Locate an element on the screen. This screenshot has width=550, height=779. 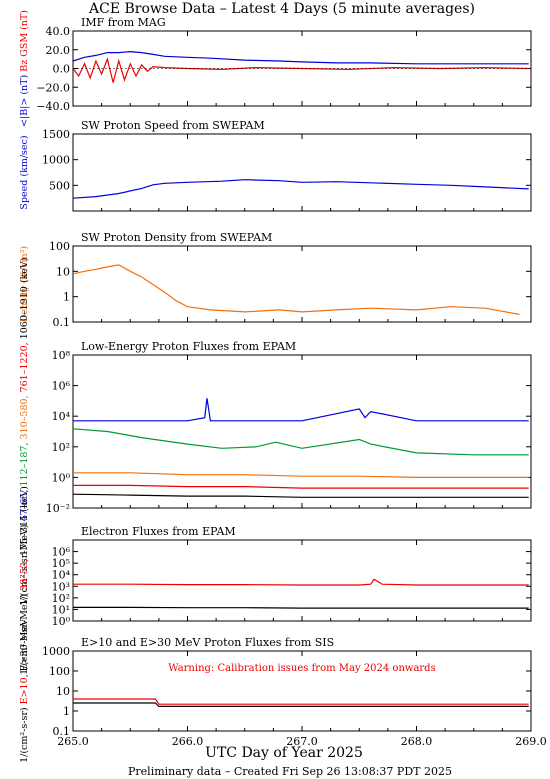
panel-title: SW Proton Density from SWEPAM is located at coordinates (176, 237).